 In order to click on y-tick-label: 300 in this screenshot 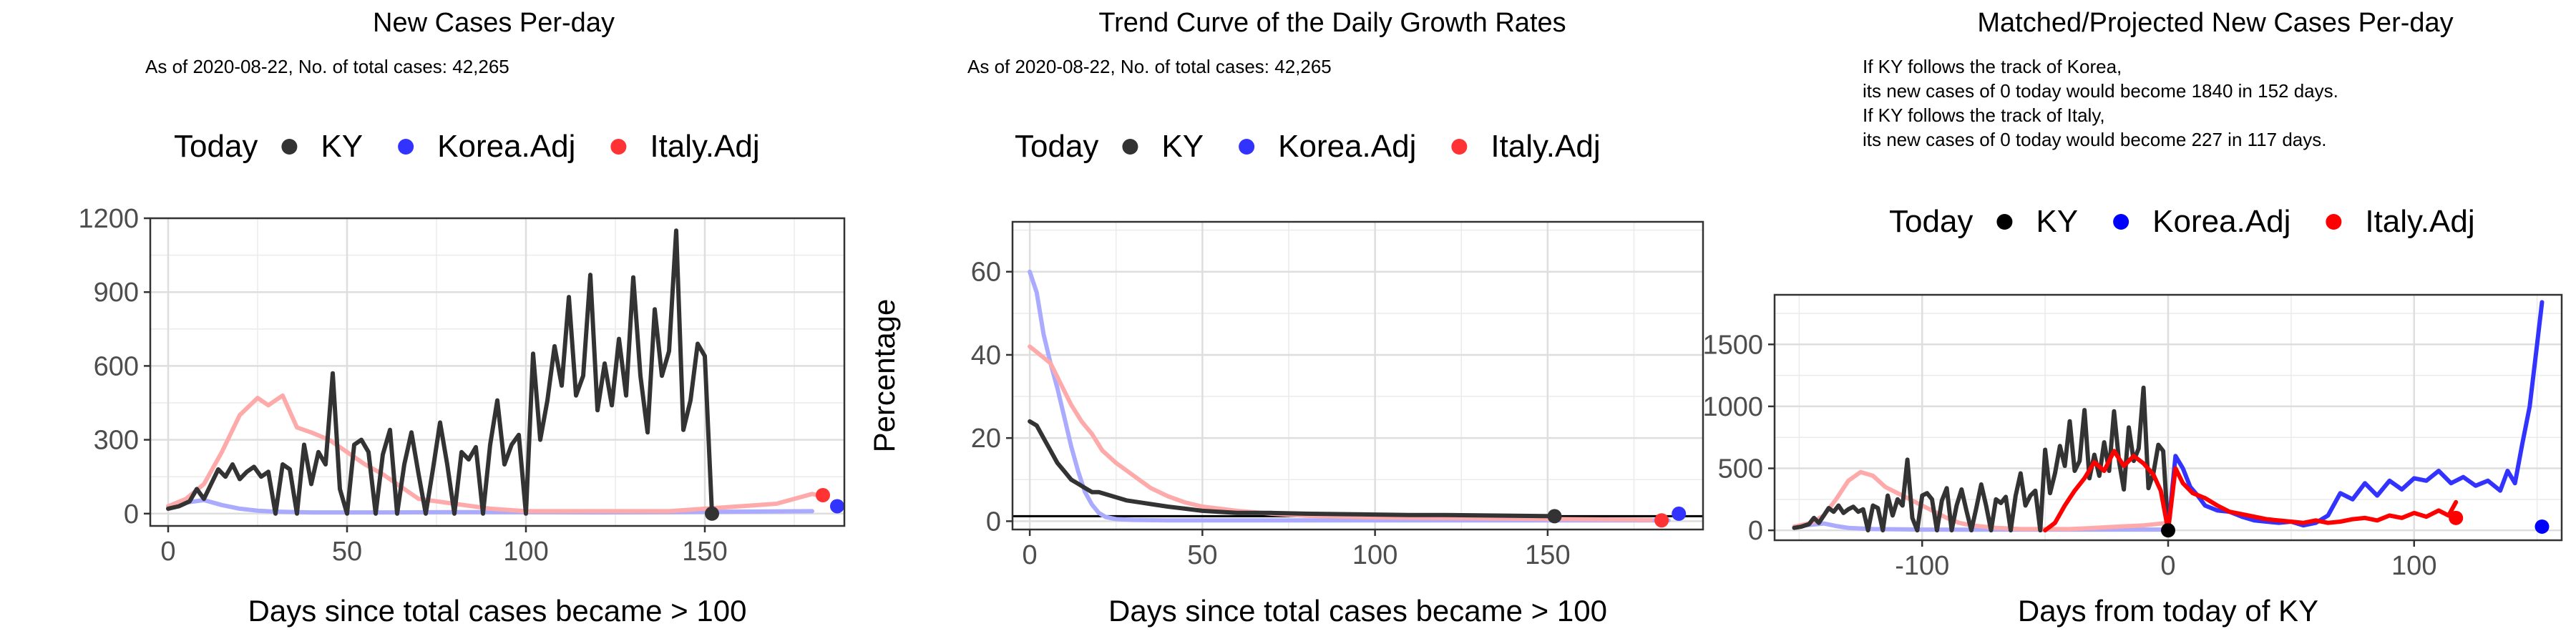, I will do `click(116, 441)`.